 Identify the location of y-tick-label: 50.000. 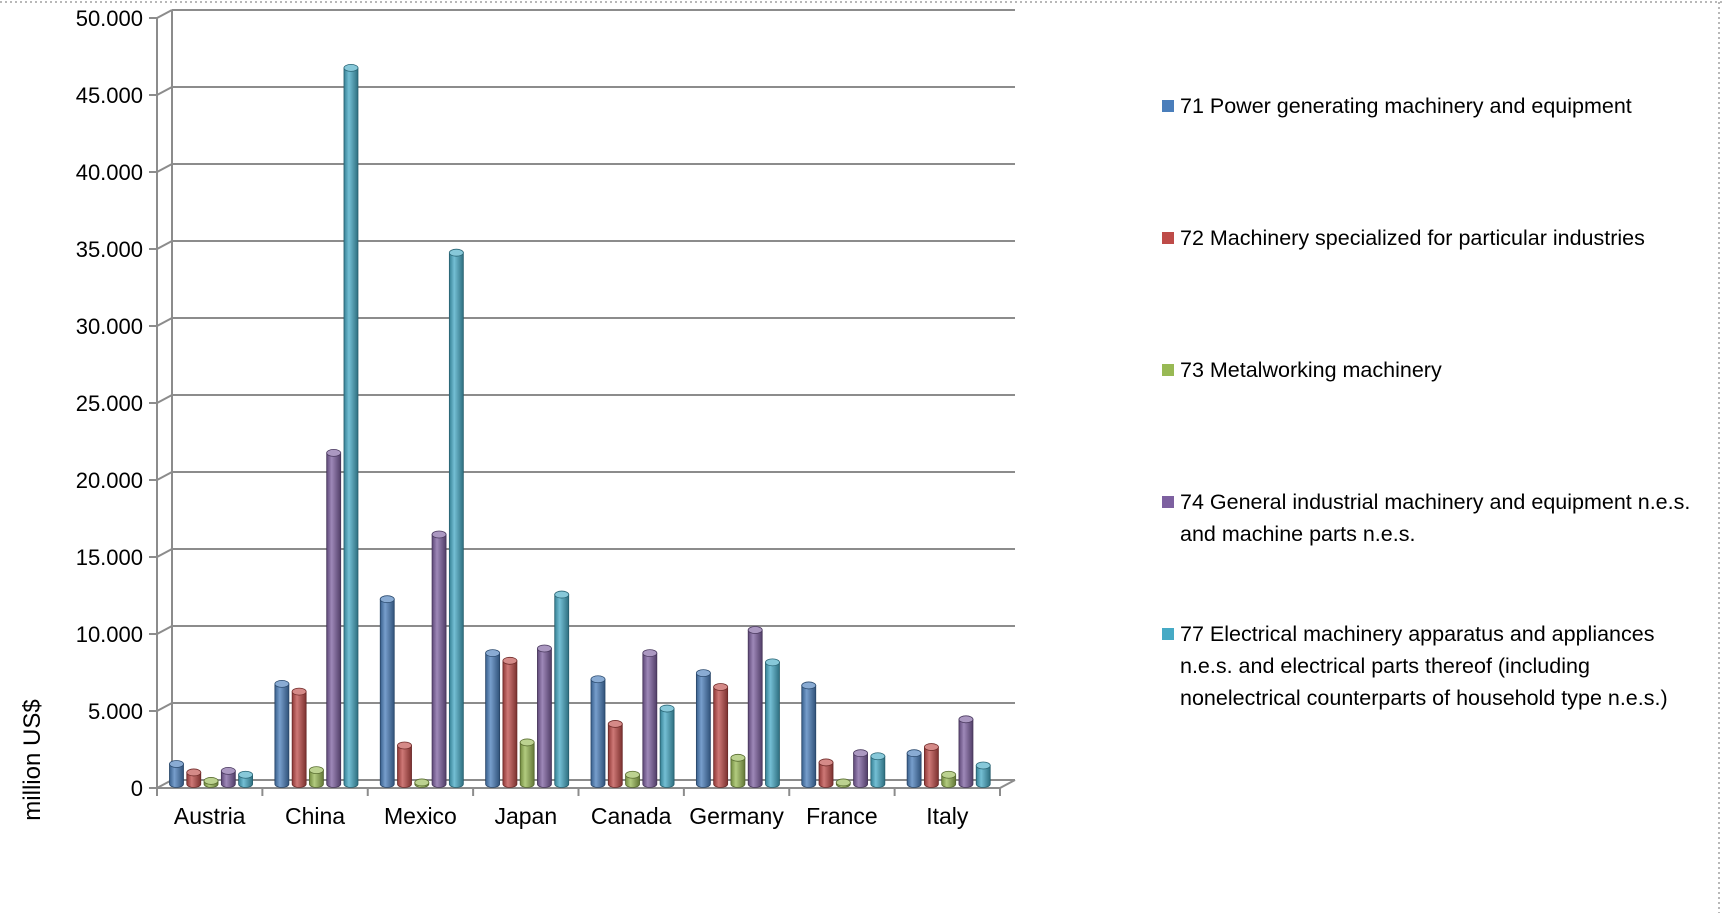
(109, 18).